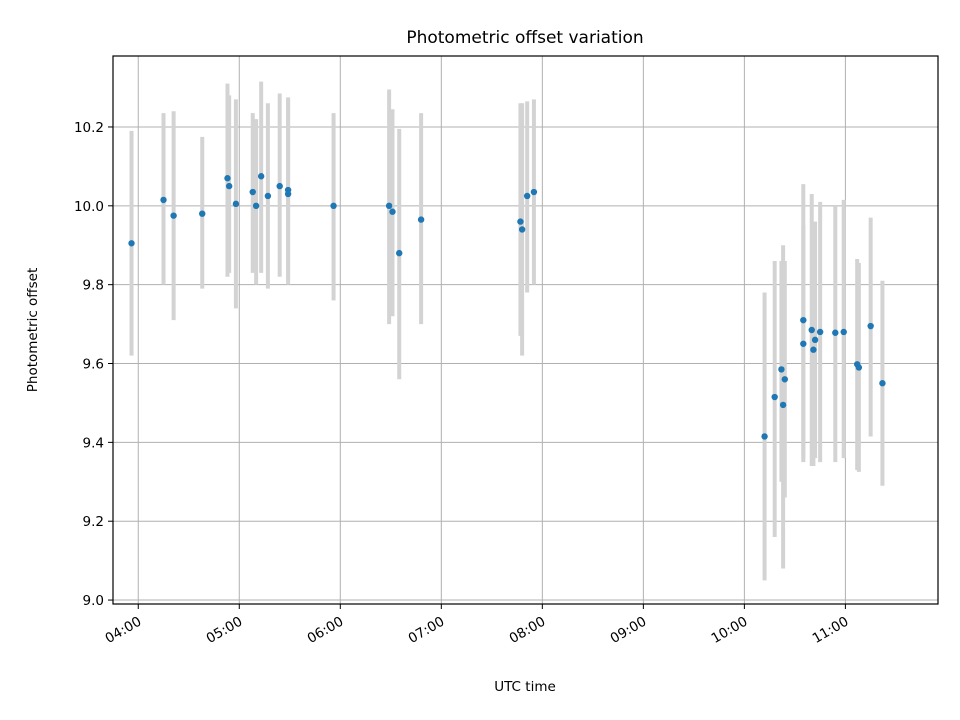 The image size is (960, 720). I want to click on x-tick-label: 08:00, so click(528, 630).